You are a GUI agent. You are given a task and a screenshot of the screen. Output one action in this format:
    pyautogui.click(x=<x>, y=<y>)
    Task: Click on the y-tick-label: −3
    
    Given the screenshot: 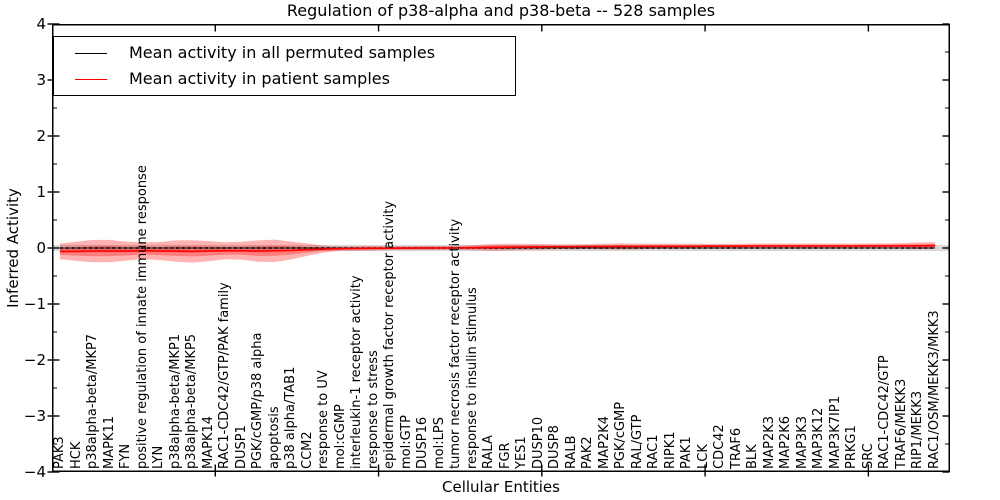 What is the action you would take?
    pyautogui.click(x=34, y=416)
    